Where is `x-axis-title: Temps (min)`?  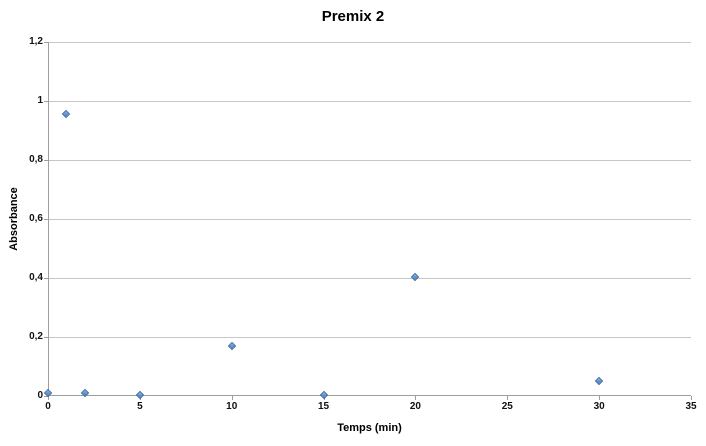
x-axis-title: Temps (min) is located at coordinates (369, 428).